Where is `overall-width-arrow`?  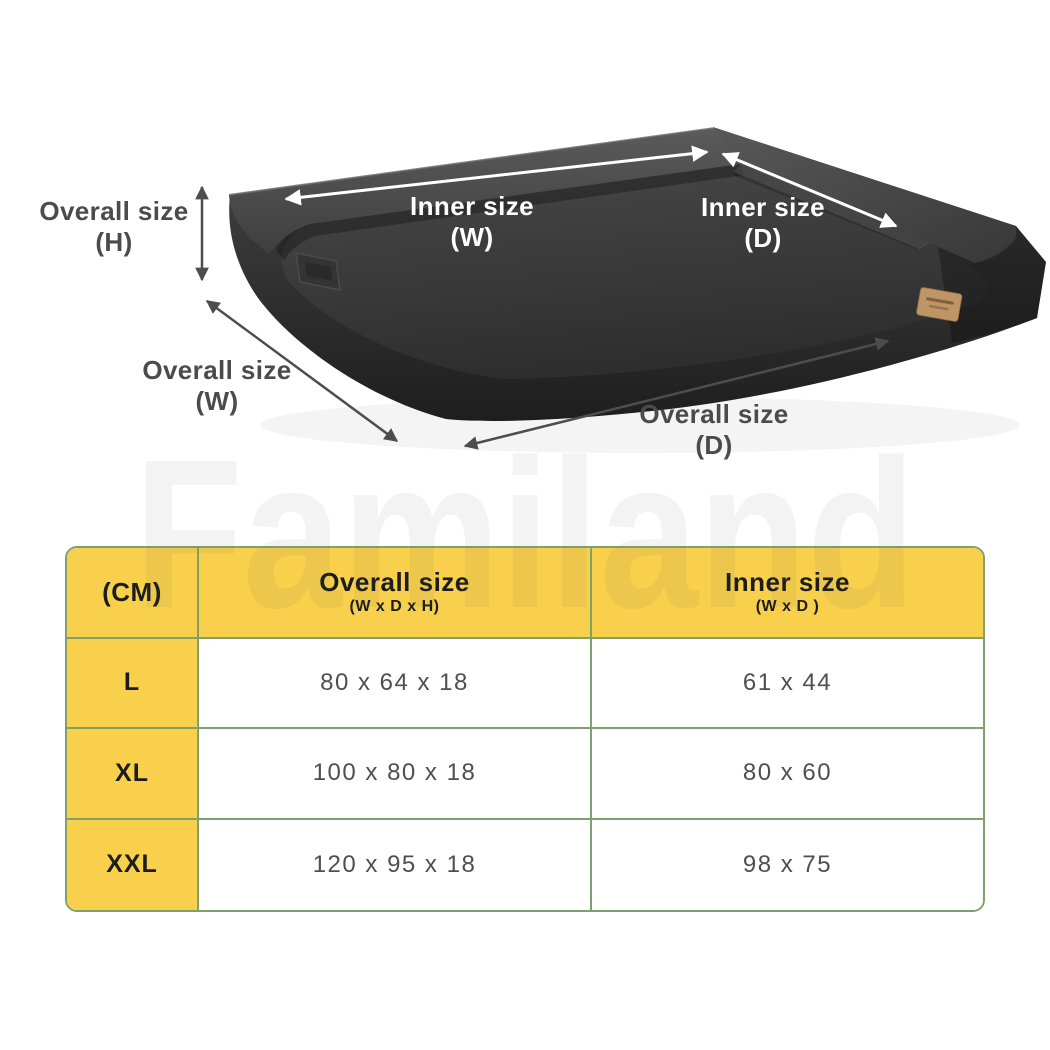 overall-width-arrow is located at coordinates (302, 371).